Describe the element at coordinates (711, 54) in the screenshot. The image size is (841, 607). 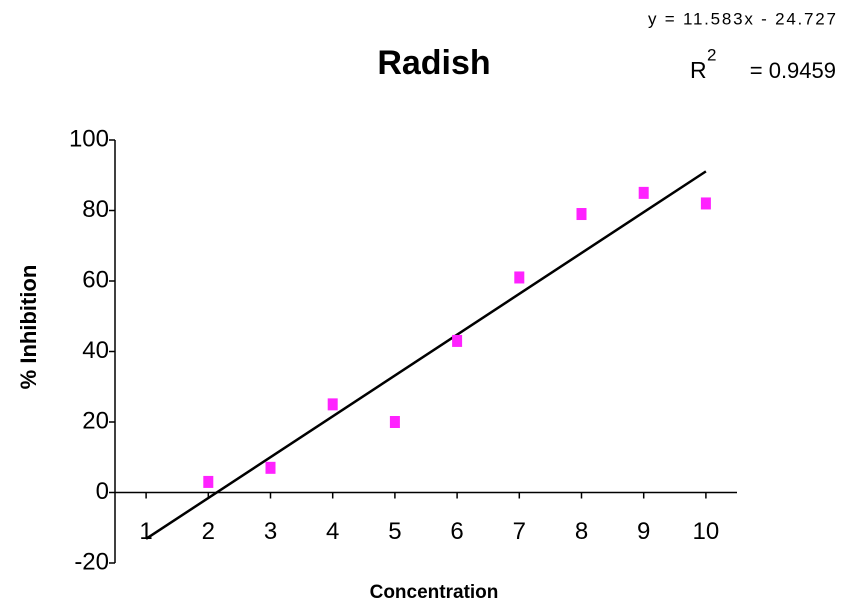
I see `r-power: 2` at that location.